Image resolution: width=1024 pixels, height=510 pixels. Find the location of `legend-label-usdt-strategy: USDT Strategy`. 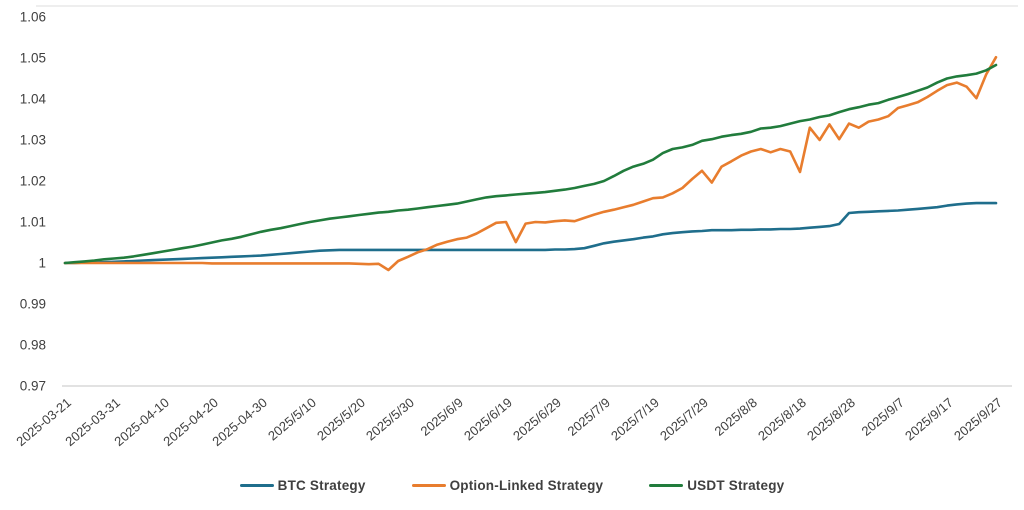

legend-label-usdt-strategy: USDT Strategy is located at coordinates (736, 485).